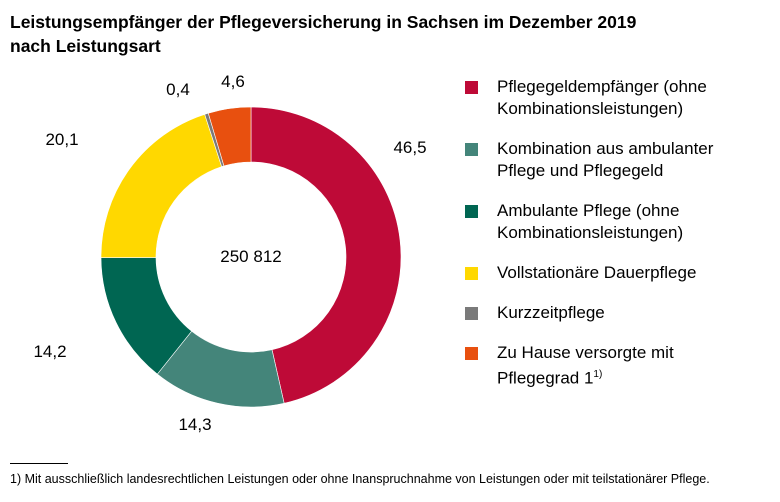 The height and width of the screenshot is (502, 780). What do you see at coordinates (50, 351) in the screenshot?
I see `data-label: 14,2` at bounding box center [50, 351].